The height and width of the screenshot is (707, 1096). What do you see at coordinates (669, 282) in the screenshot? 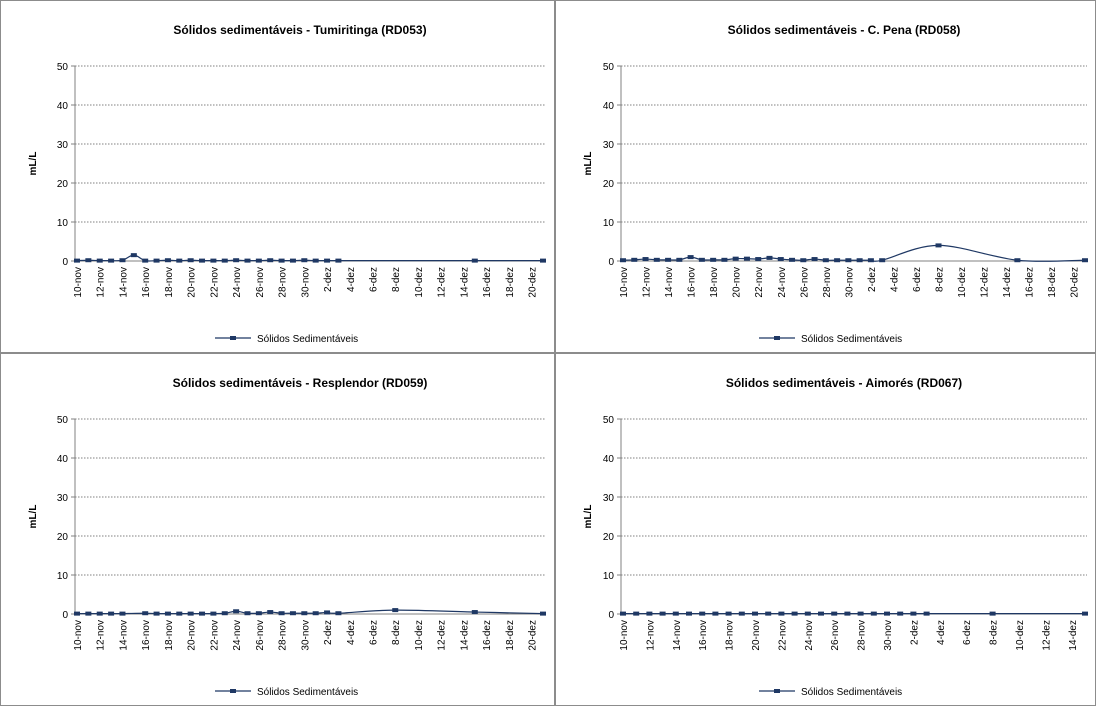
I see `x-tick-label: 14-nov` at bounding box center [669, 282].